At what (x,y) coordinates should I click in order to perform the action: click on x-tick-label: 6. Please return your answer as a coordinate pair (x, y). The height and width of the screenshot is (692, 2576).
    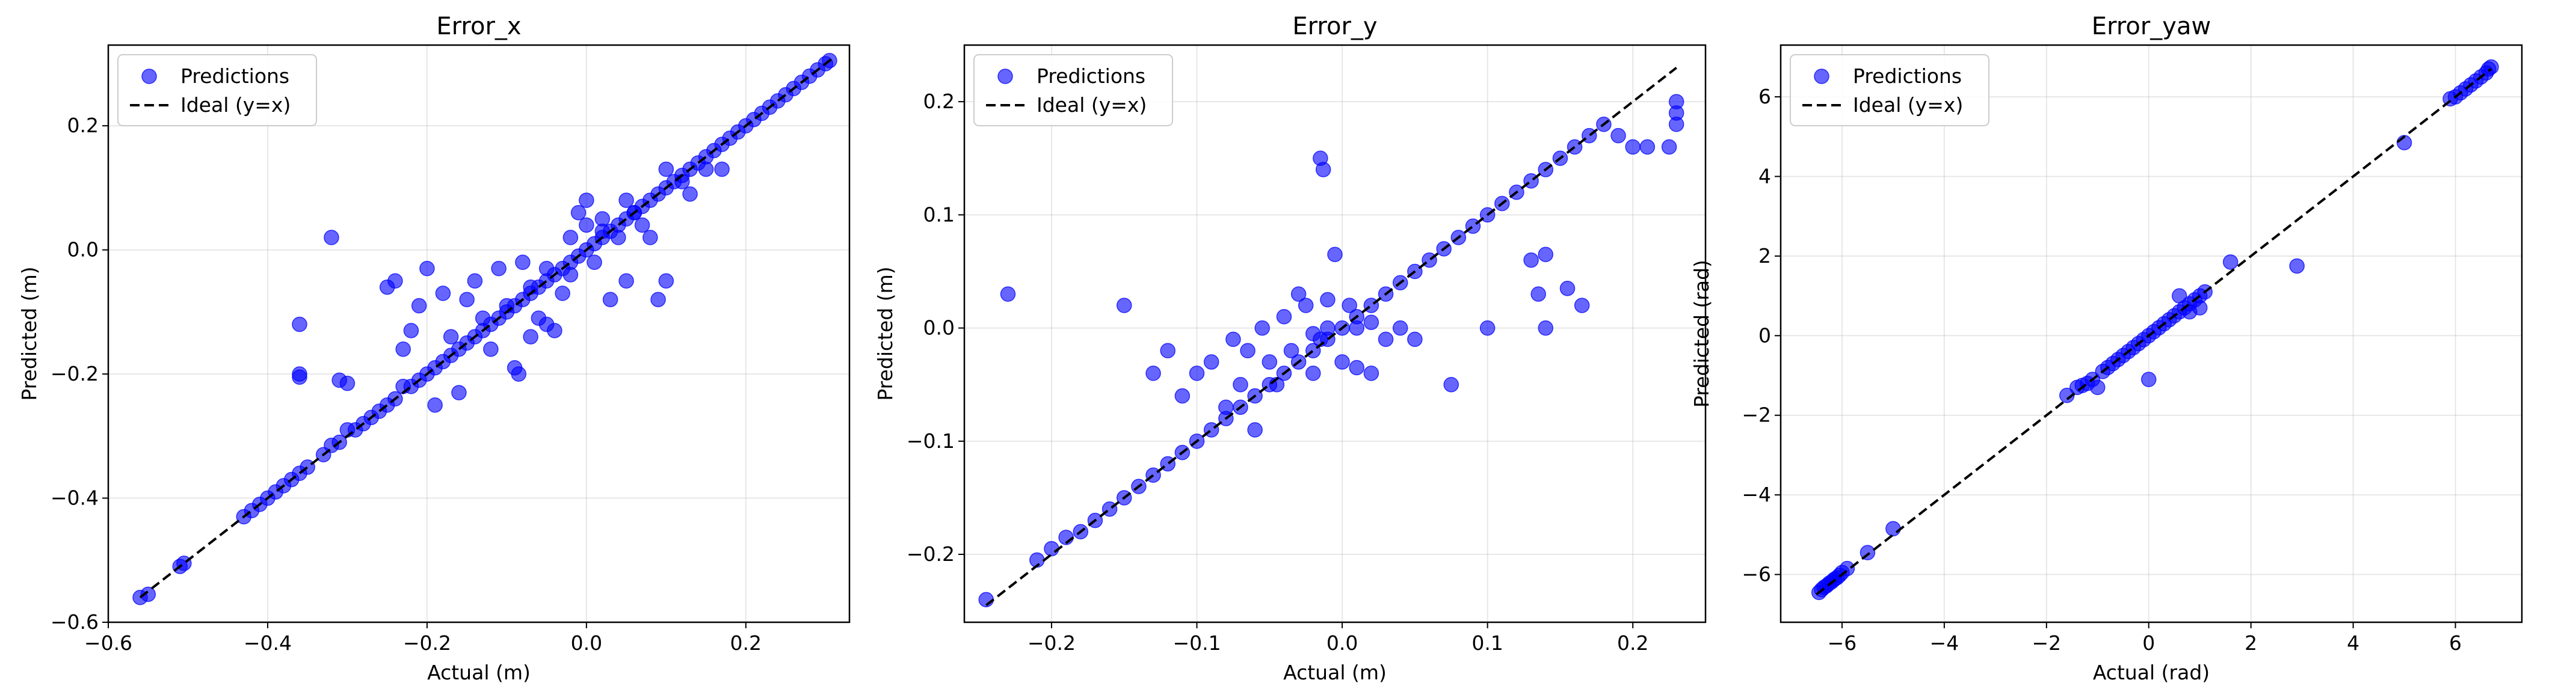
    Looking at the image, I should click on (2455, 643).